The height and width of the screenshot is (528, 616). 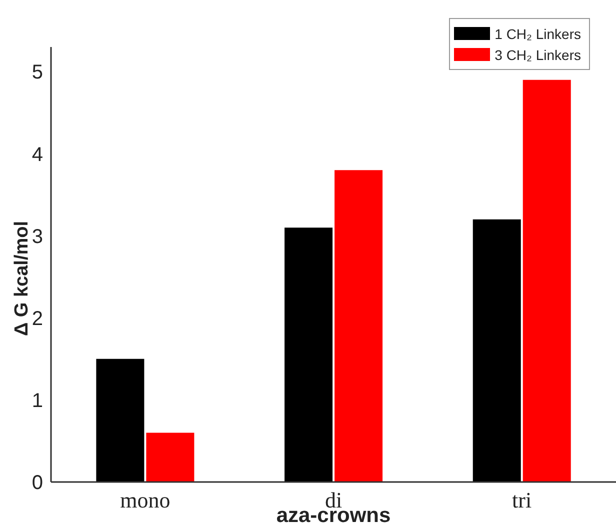 I want to click on y-tick-label: 4, so click(x=37, y=155).